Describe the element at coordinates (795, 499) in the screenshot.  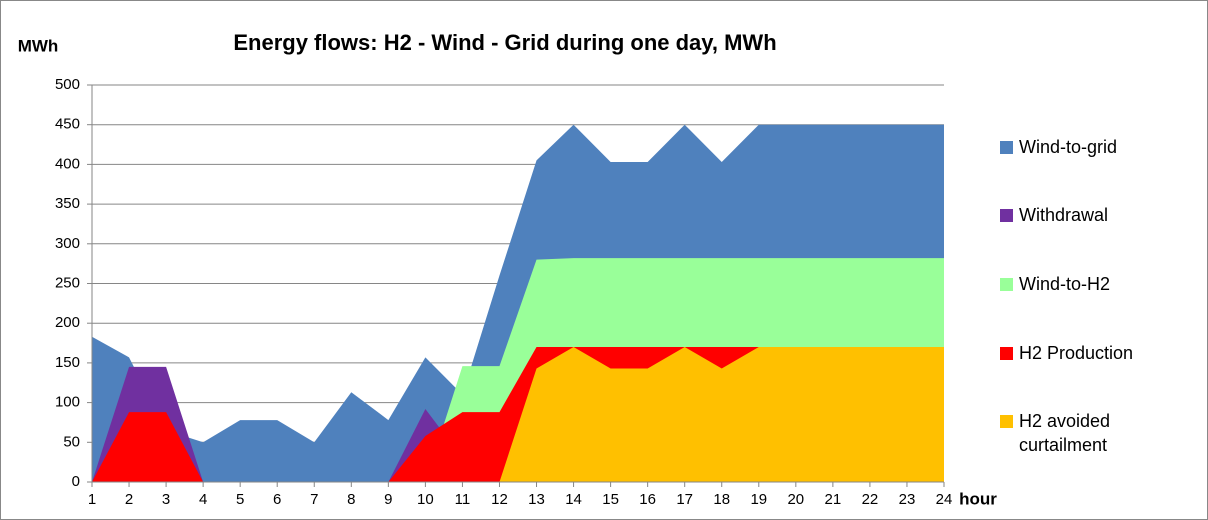
I see `x-tick-label: 20` at that location.